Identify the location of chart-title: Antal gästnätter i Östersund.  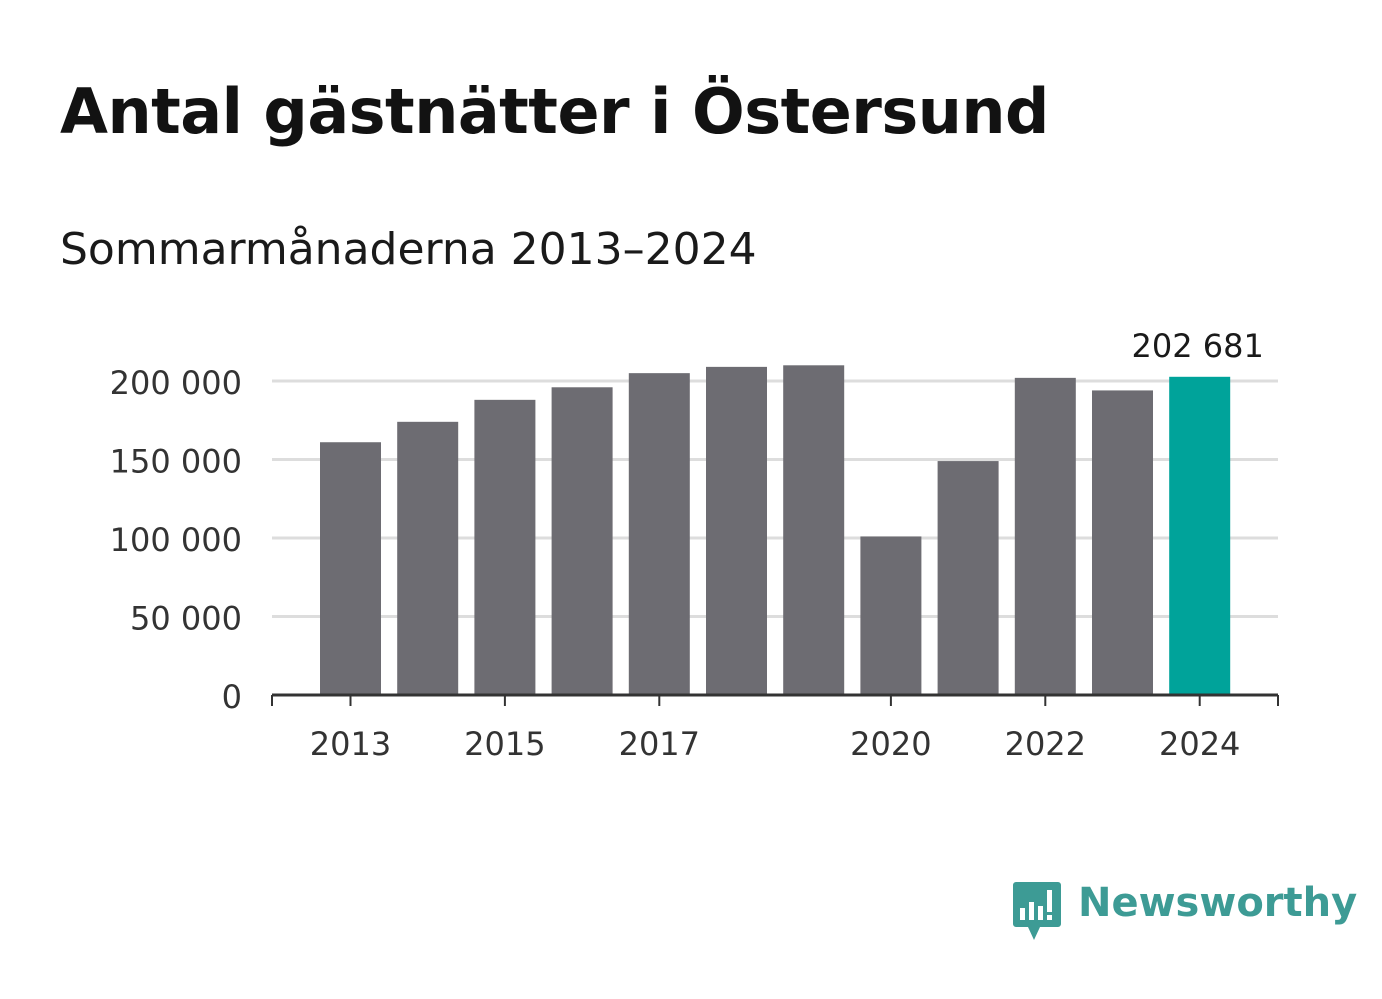
(554, 111).